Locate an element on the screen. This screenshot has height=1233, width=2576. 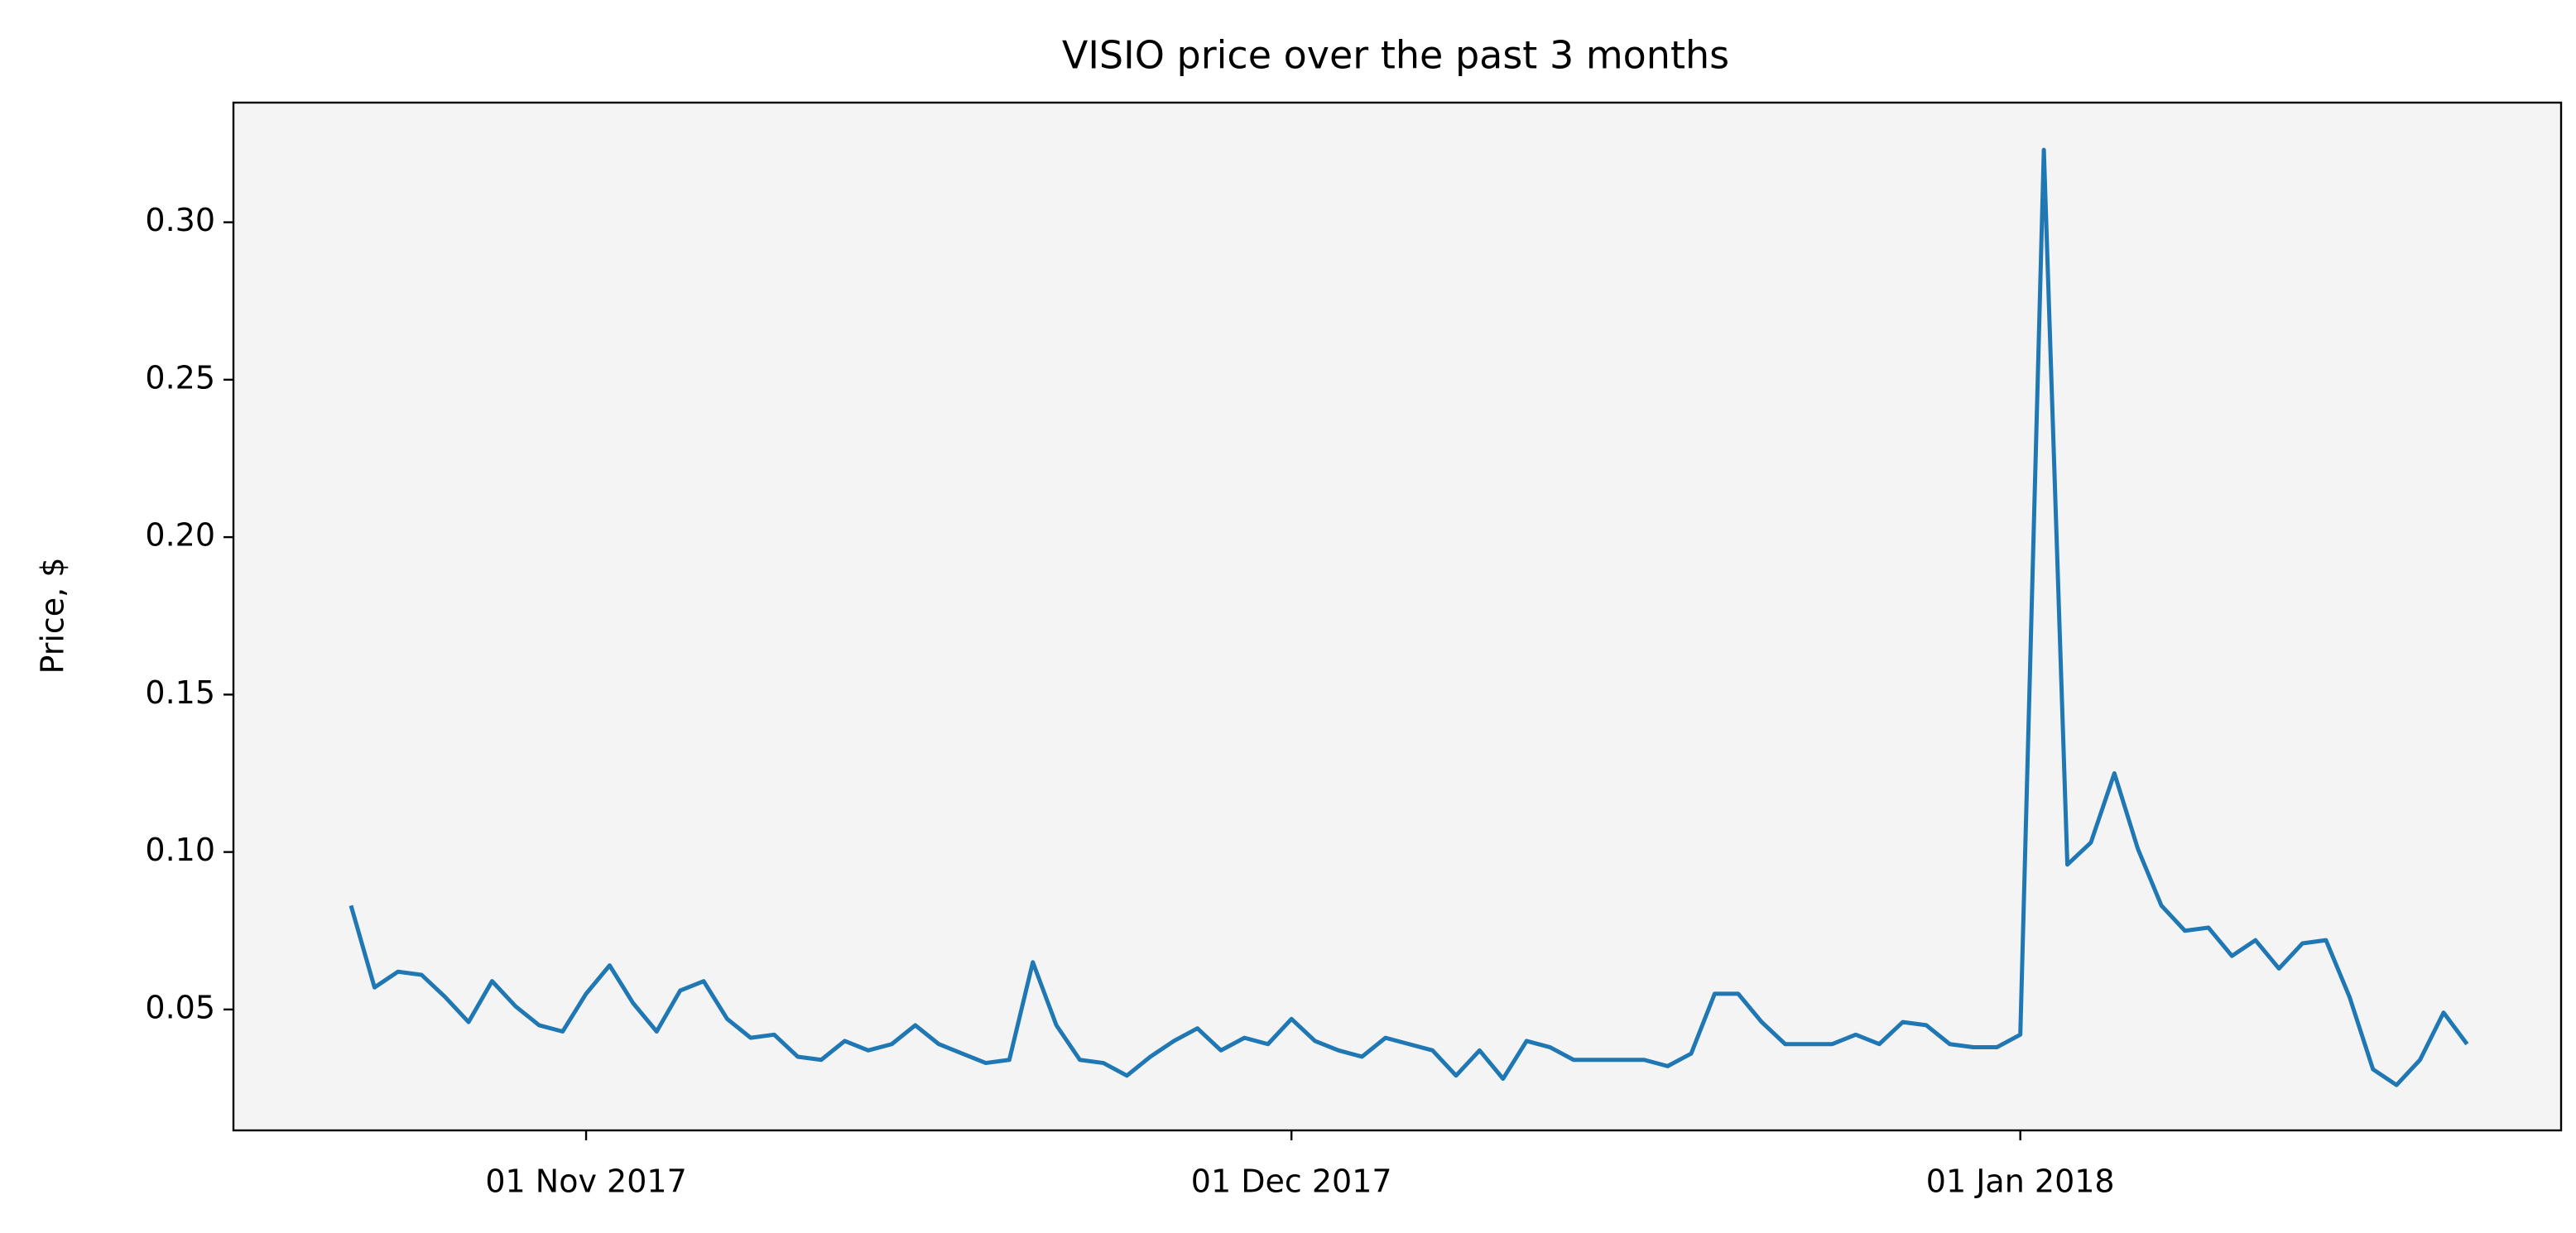
y-tick-label: 0.25 is located at coordinates (180, 377).